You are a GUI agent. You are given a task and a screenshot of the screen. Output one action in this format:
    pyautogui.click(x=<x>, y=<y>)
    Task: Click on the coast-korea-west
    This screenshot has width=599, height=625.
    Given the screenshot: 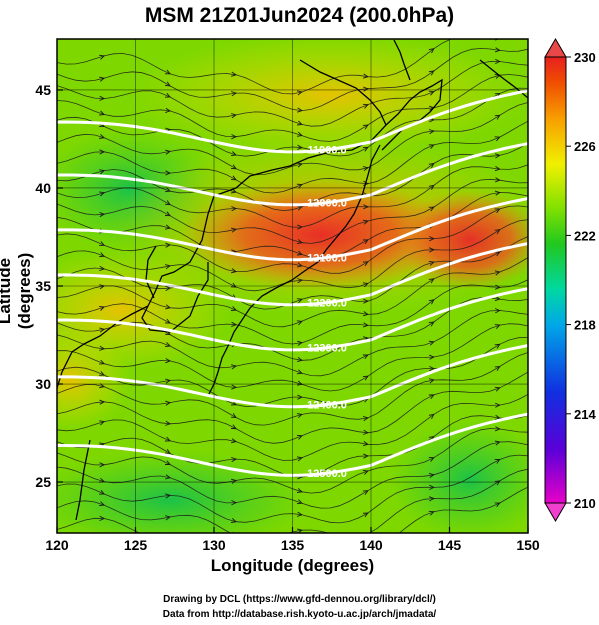 What is the action you would take?
    pyautogui.click(x=151, y=272)
    